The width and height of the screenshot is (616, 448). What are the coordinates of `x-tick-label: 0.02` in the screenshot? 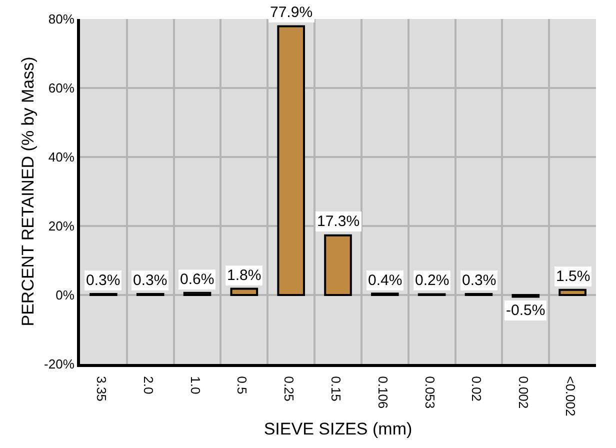 It's located at (476, 389).